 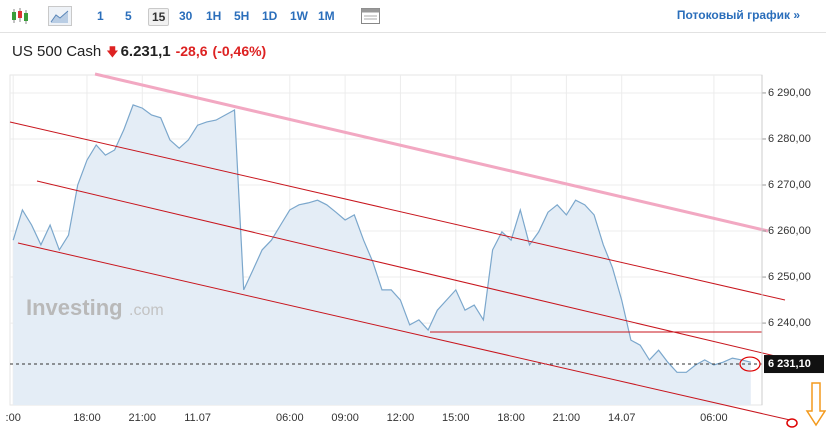 I want to click on marker-circle, so click(x=792, y=423).